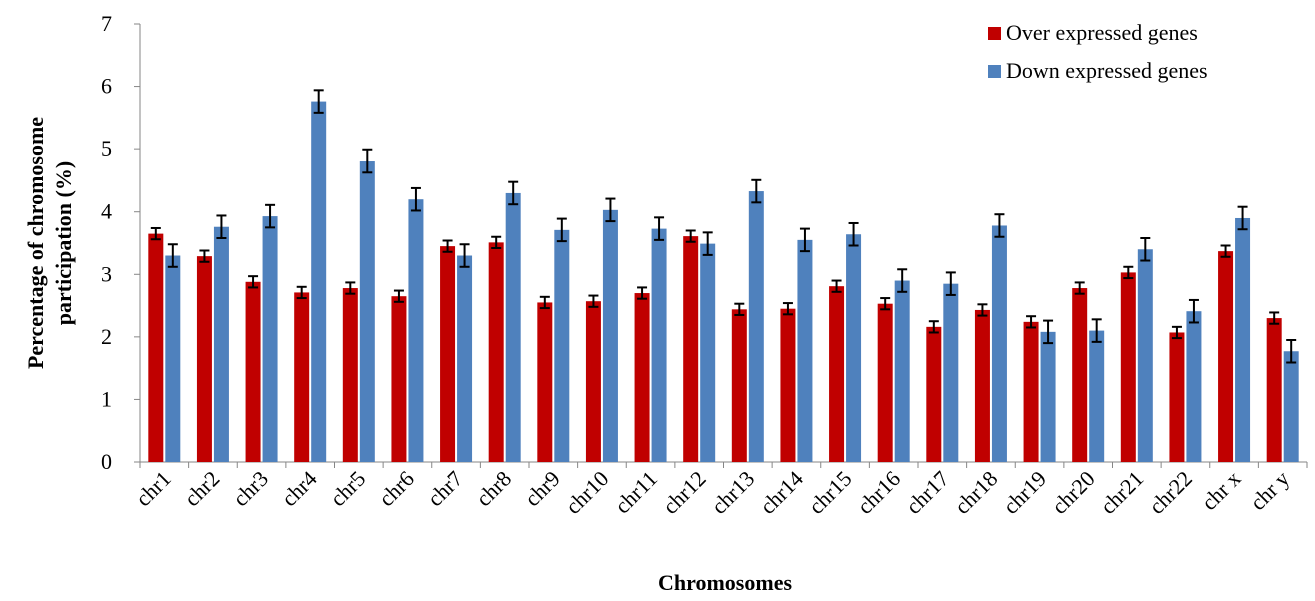 This screenshot has width=1315, height=601. I want to click on x-tick-label: chr9, so click(542, 488).